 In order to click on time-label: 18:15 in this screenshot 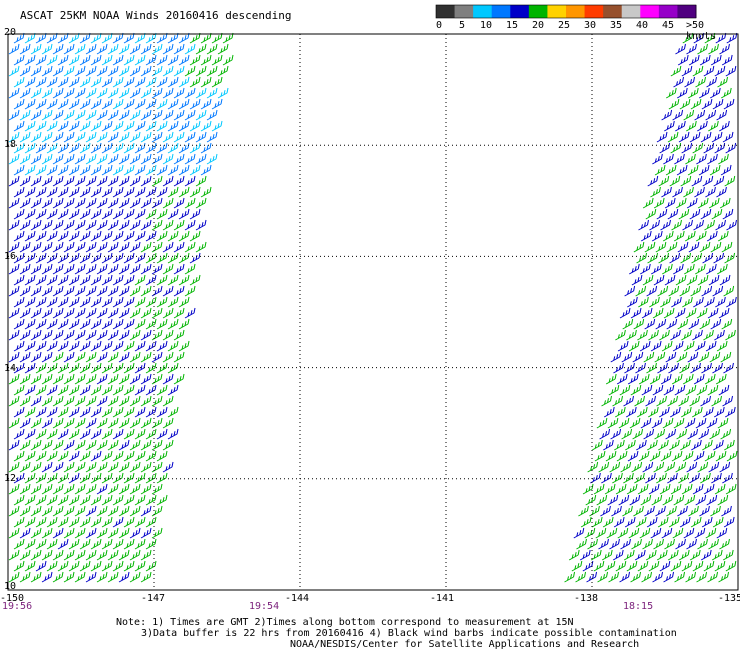, I will do `click(638, 606)`.